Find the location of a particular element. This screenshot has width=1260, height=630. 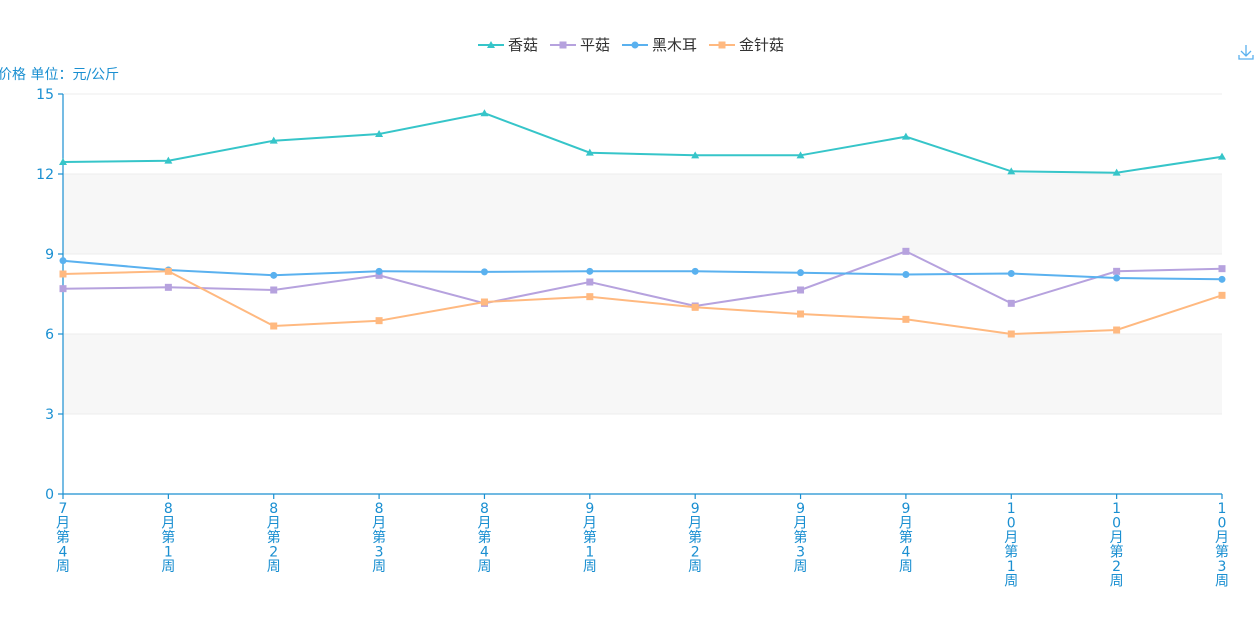

x-tick-label: 8 月第 3 周 is located at coordinates (379, 538).